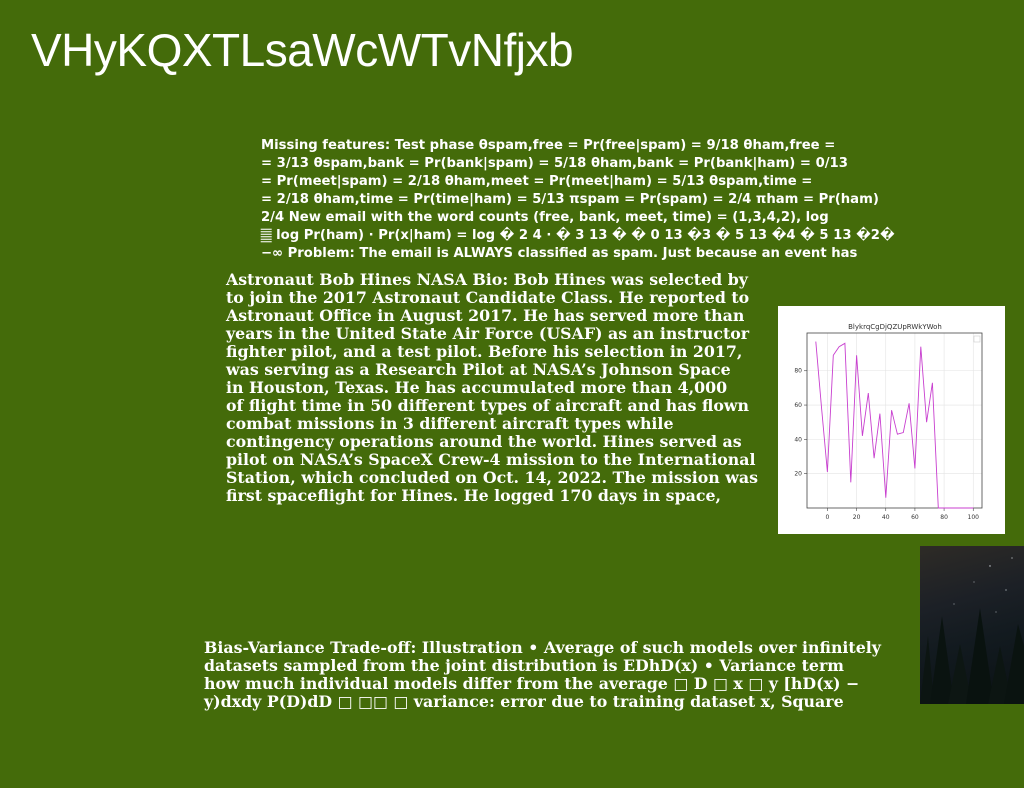 The height and width of the screenshot is (788, 1024). I want to click on y-tick-label: 40, so click(798, 439).